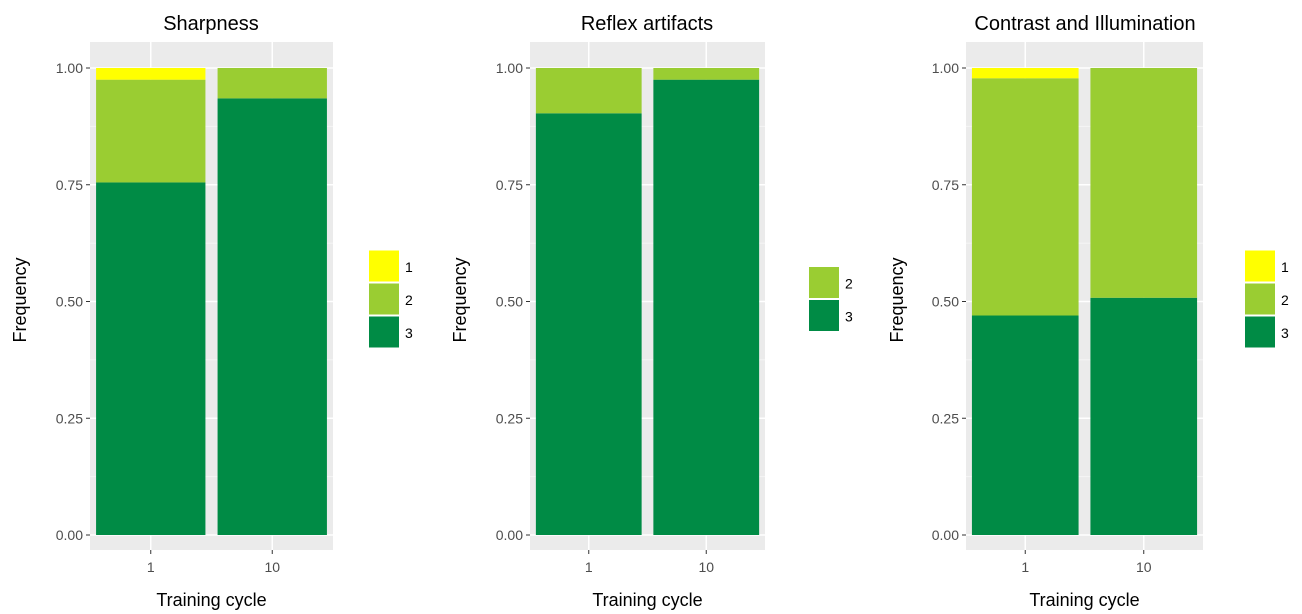  Describe the element at coordinates (1084, 24) in the screenshot. I see `chart-title: Contrast and Illumination` at that location.